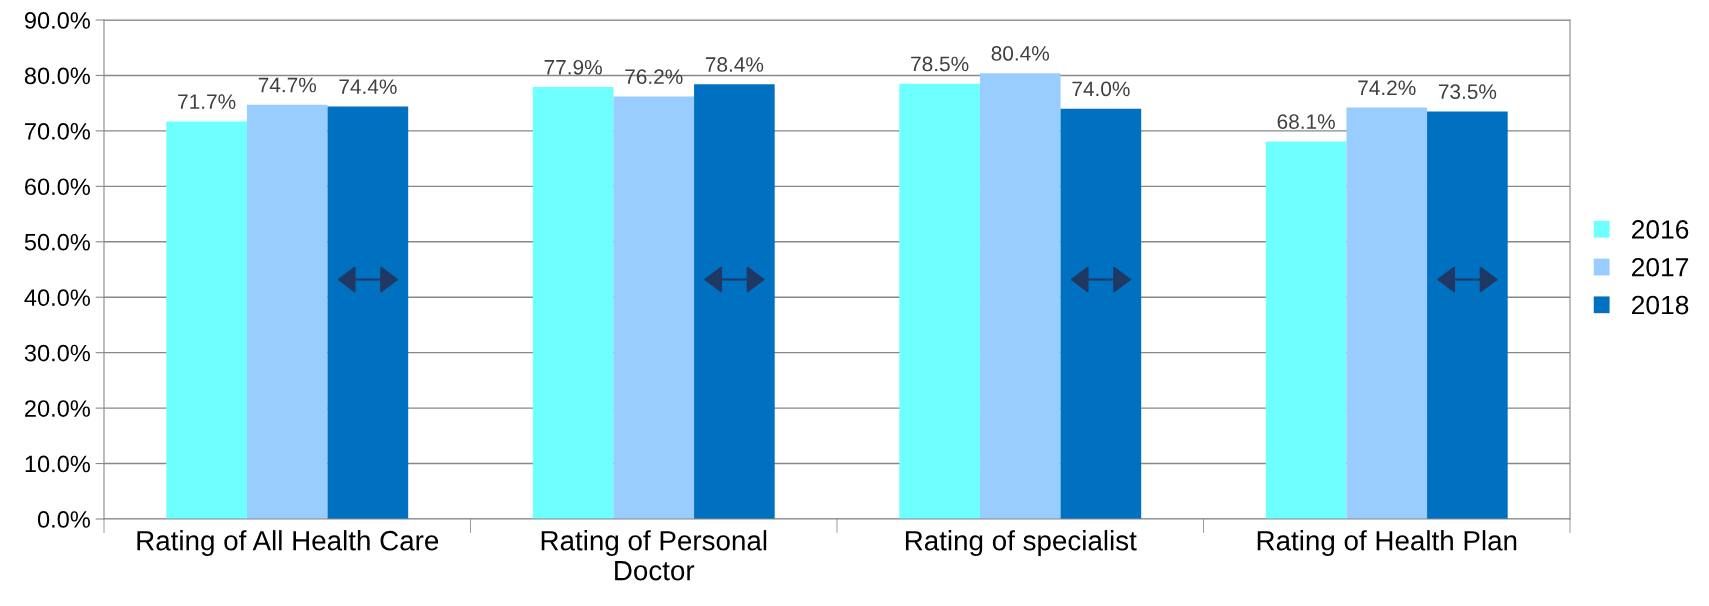 The width and height of the screenshot is (1709, 606). Describe the element at coordinates (57, 353) in the screenshot. I see `y-tick-label: 30.0%` at that location.